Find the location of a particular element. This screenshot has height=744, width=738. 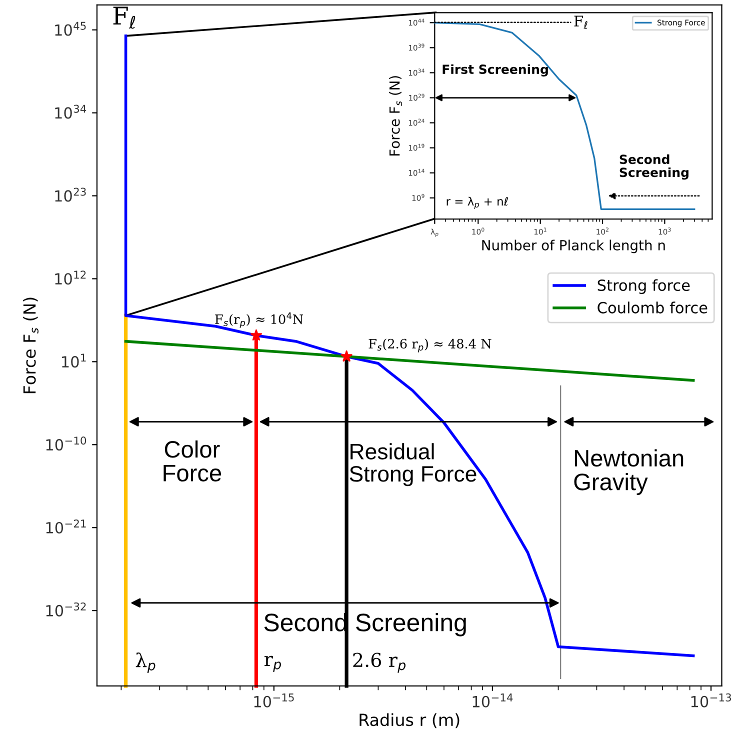

annotation: r = λ$_{p}$ + nℓ is located at coordinates (477, 203).